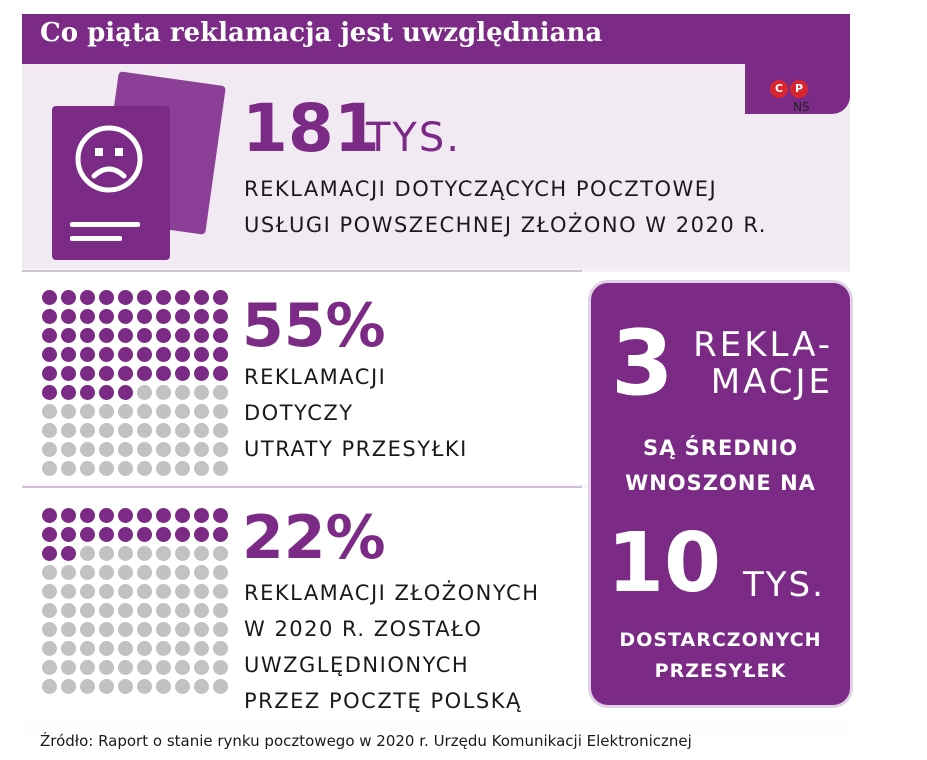 The width and height of the screenshot is (927, 760). I want to click on document-line, so click(96, 238).